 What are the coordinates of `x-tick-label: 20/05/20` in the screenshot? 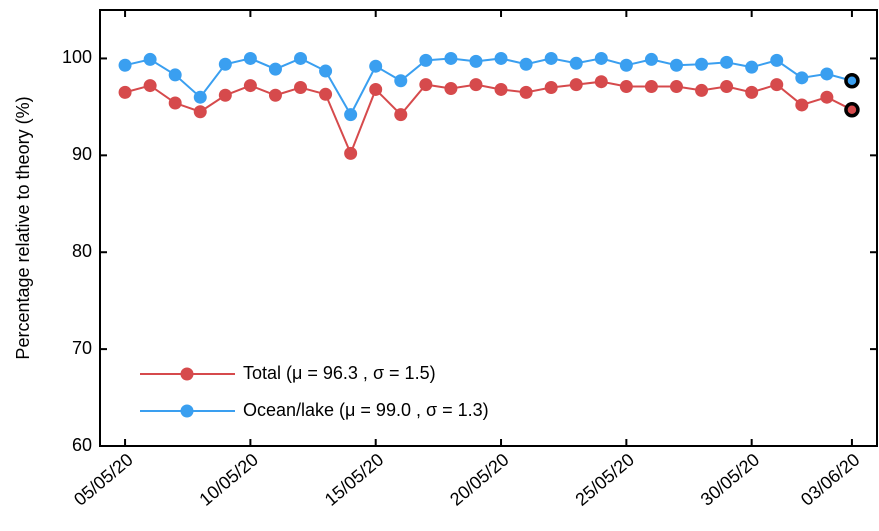 It's located at (479, 479).